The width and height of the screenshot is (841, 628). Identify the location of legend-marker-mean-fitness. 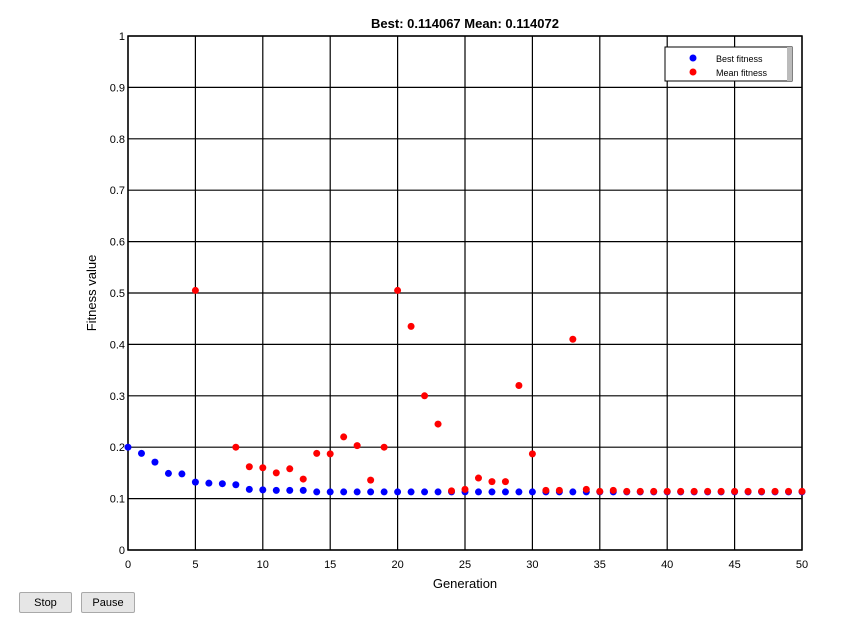
(693, 72).